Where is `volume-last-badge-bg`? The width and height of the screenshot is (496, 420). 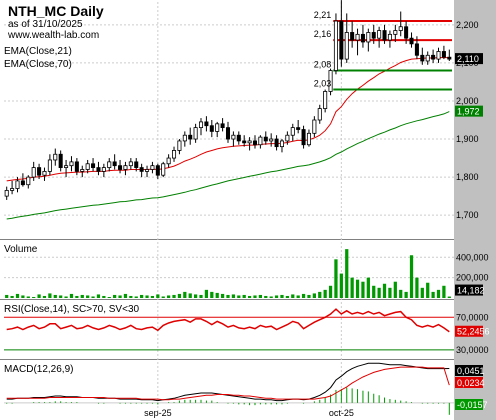
volume-last-badge-bg is located at coordinates (469, 290).